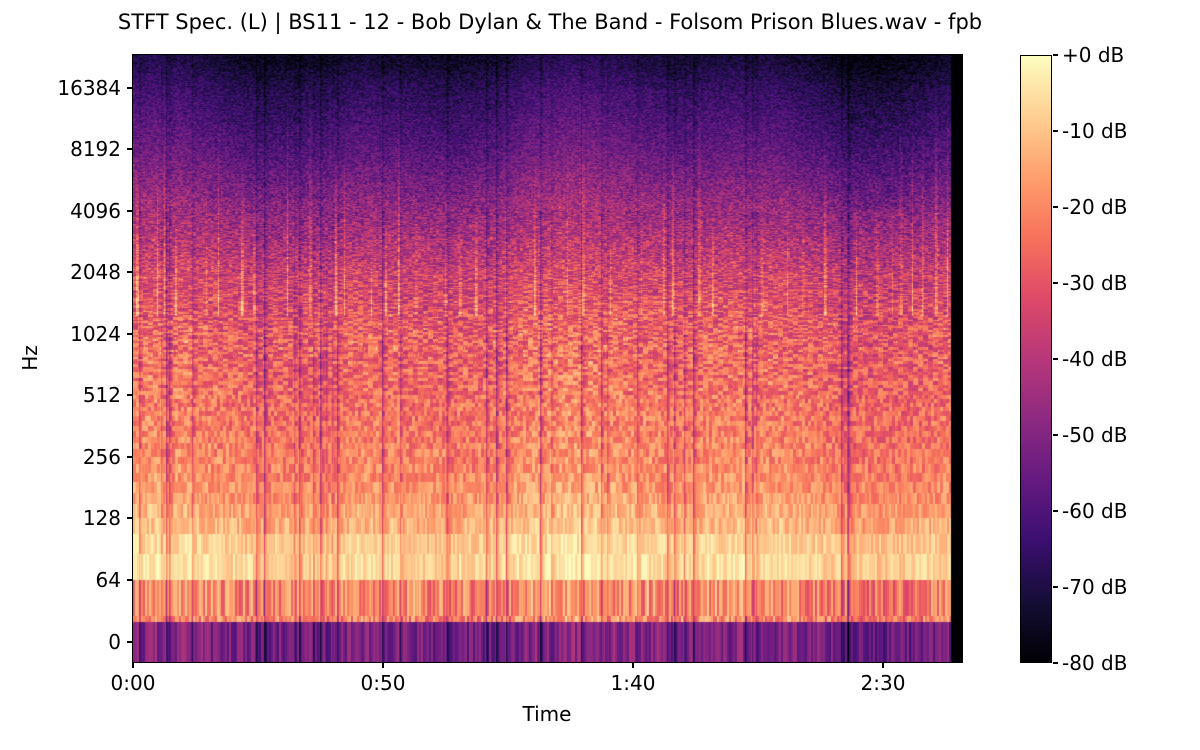 This screenshot has height=750, width=1200. Describe the element at coordinates (95, 149) in the screenshot. I see `y-tick-label: 8192` at that location.